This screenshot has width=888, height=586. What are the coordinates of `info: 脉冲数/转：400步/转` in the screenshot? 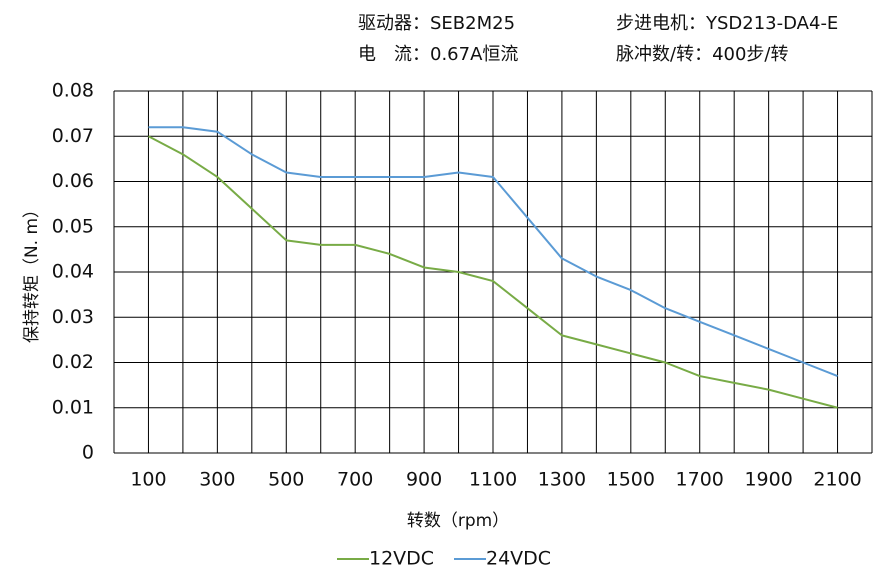 It's located at (702, 54).